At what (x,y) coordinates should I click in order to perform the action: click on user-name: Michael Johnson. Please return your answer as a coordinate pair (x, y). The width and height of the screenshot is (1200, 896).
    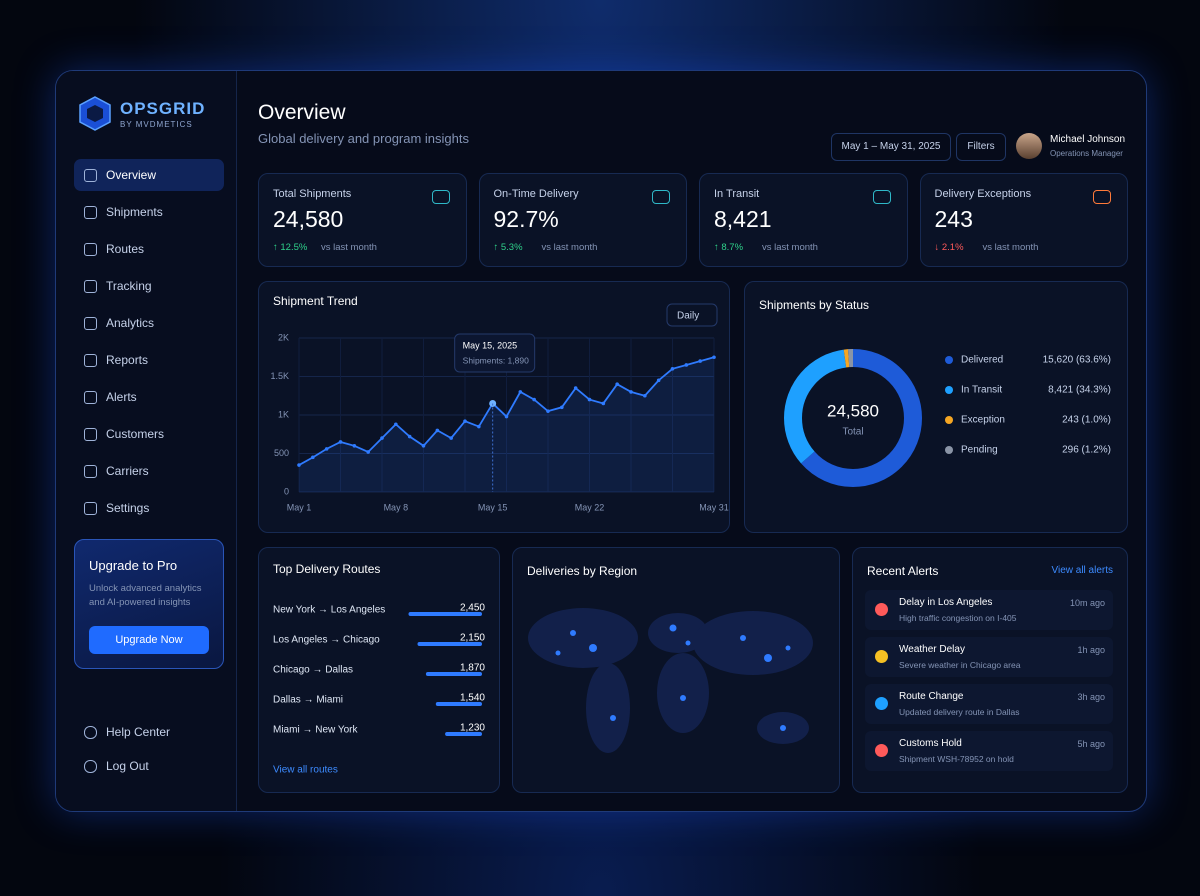
    Looking at the image, I should click on (1088, 139).